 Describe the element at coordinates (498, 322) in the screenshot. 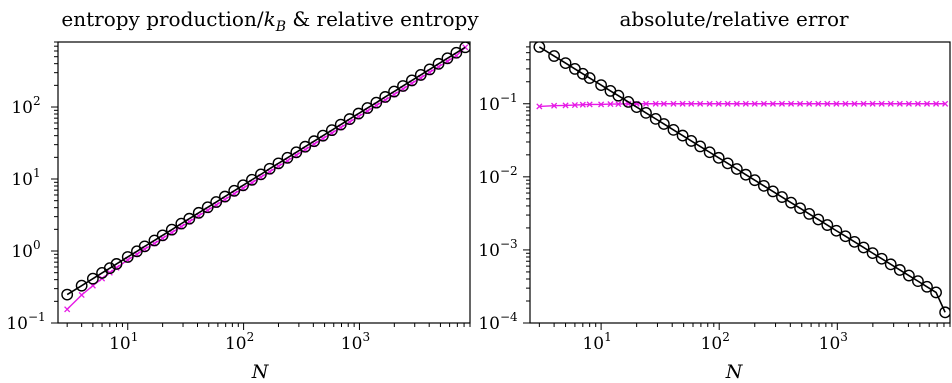

I see `chart-right-ytick-label: 10−4` at that location.